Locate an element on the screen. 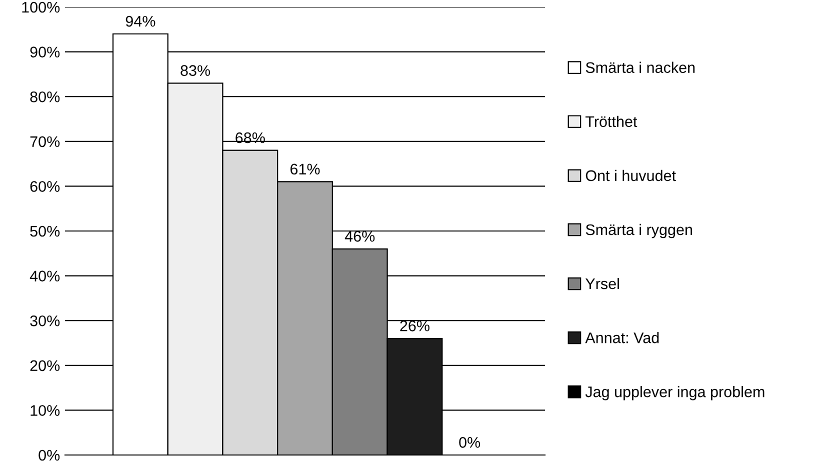 Image resolution: width=835 pixels, height=462 pixels. data-label: 61% is located at coordinates (305, 169).